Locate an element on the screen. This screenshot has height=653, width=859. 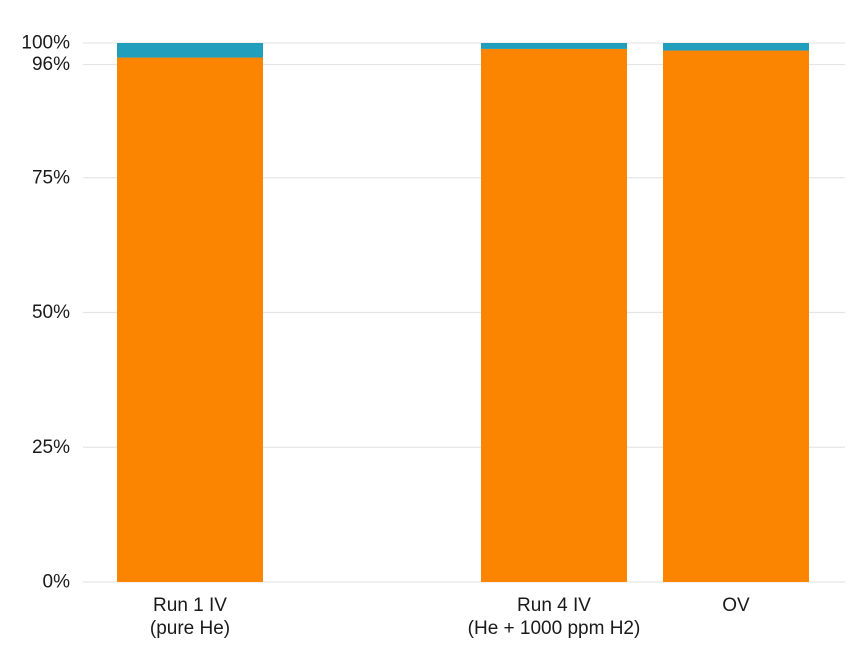
y-tick-label: 0% is located at coordinates (57, 582).